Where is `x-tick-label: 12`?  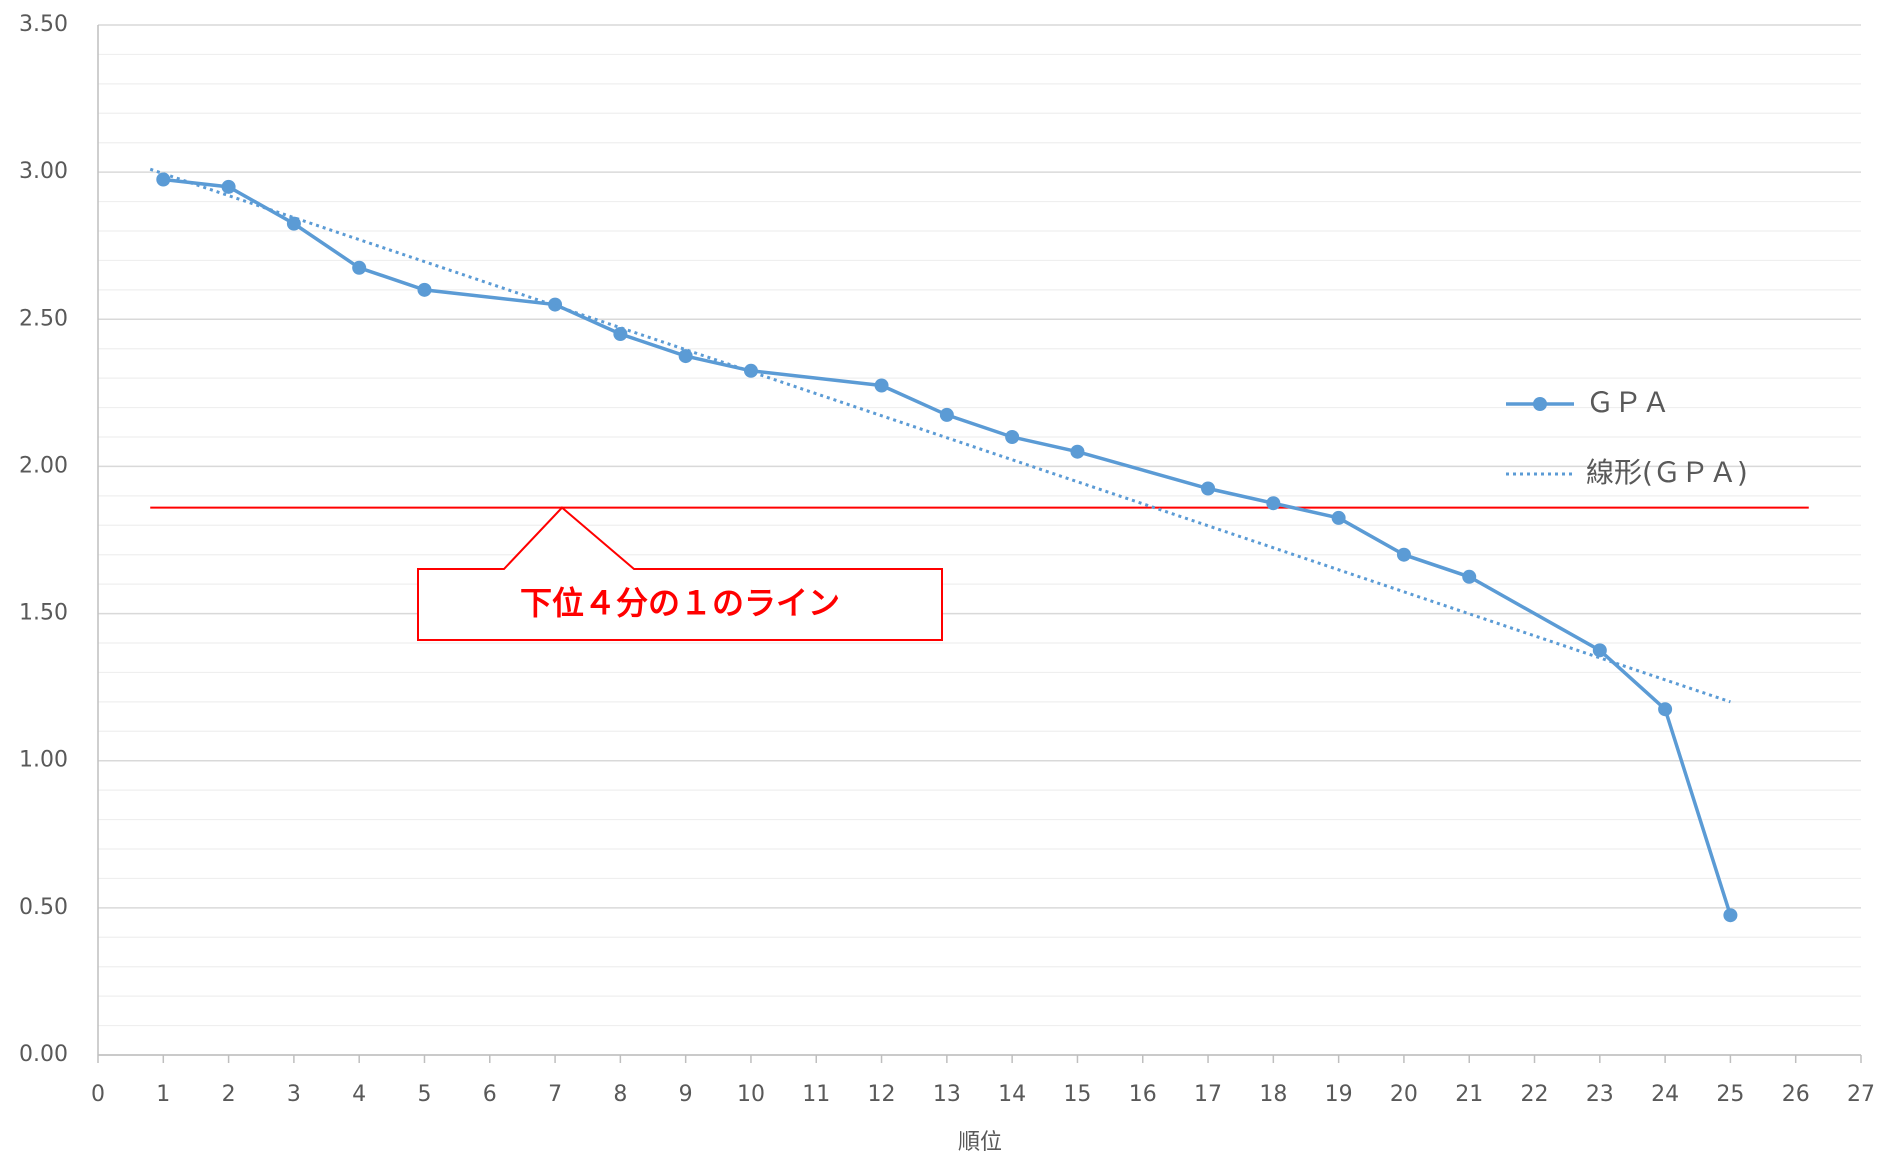
x-tick-label: 12 is located at coordinates (882, 1094).